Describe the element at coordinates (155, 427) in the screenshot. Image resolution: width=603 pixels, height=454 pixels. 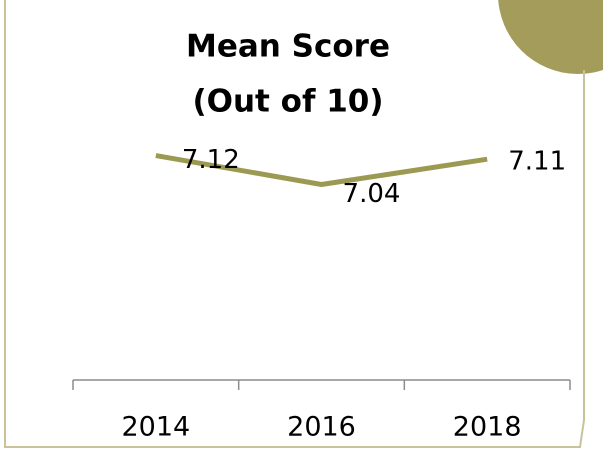
I see `x-tick-label: 2014` at that location.